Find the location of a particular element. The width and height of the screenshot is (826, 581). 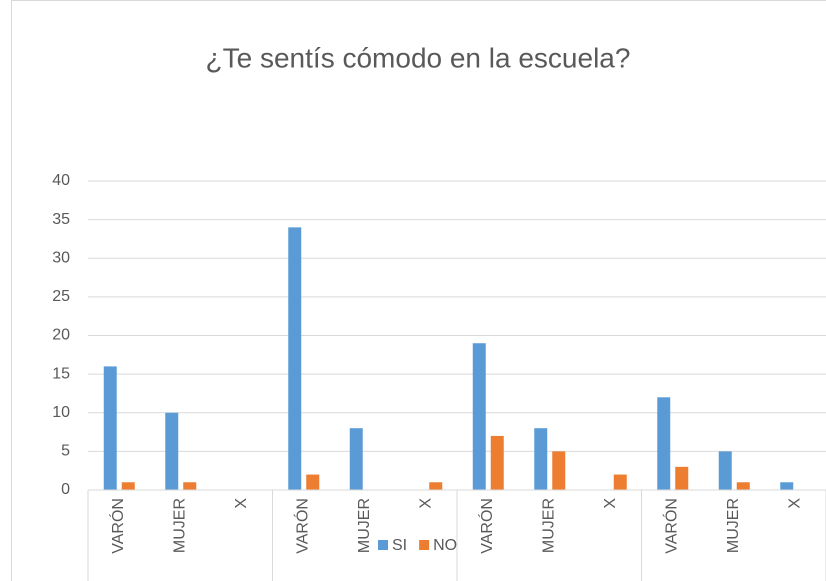

legend-label: NO is located at coordinates (445, 545).